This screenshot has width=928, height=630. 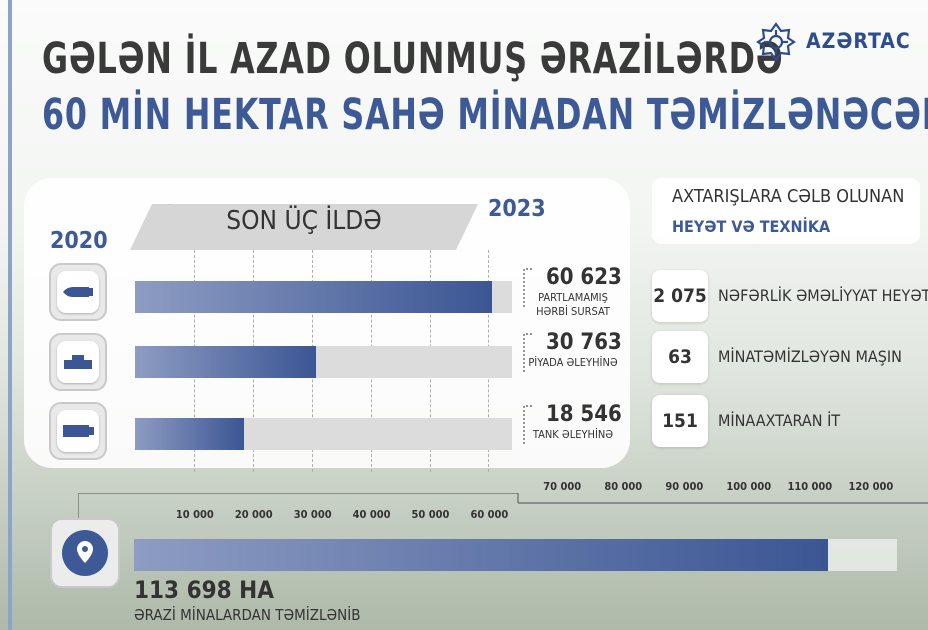 What do you see at coordinates (485, 115) in the screenshot?
I see `page-title-line2: 60 MİN HEKTAR SAHƏ MİNADAN TƏMİZLƏNƏCƏK` at bounding box center [485, 115].